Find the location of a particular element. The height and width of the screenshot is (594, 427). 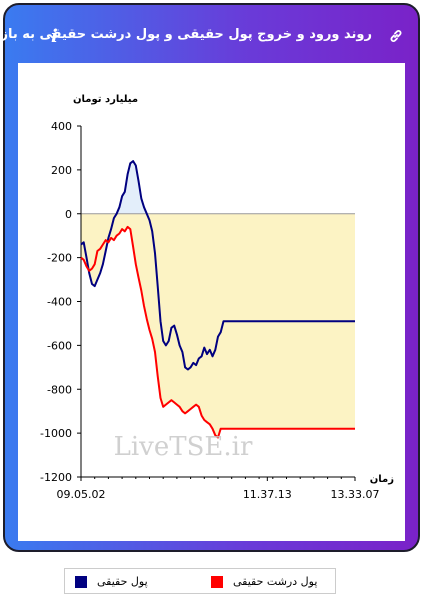

legend-item-series-1: پول حقیقی is located at coordinates (130, 582).